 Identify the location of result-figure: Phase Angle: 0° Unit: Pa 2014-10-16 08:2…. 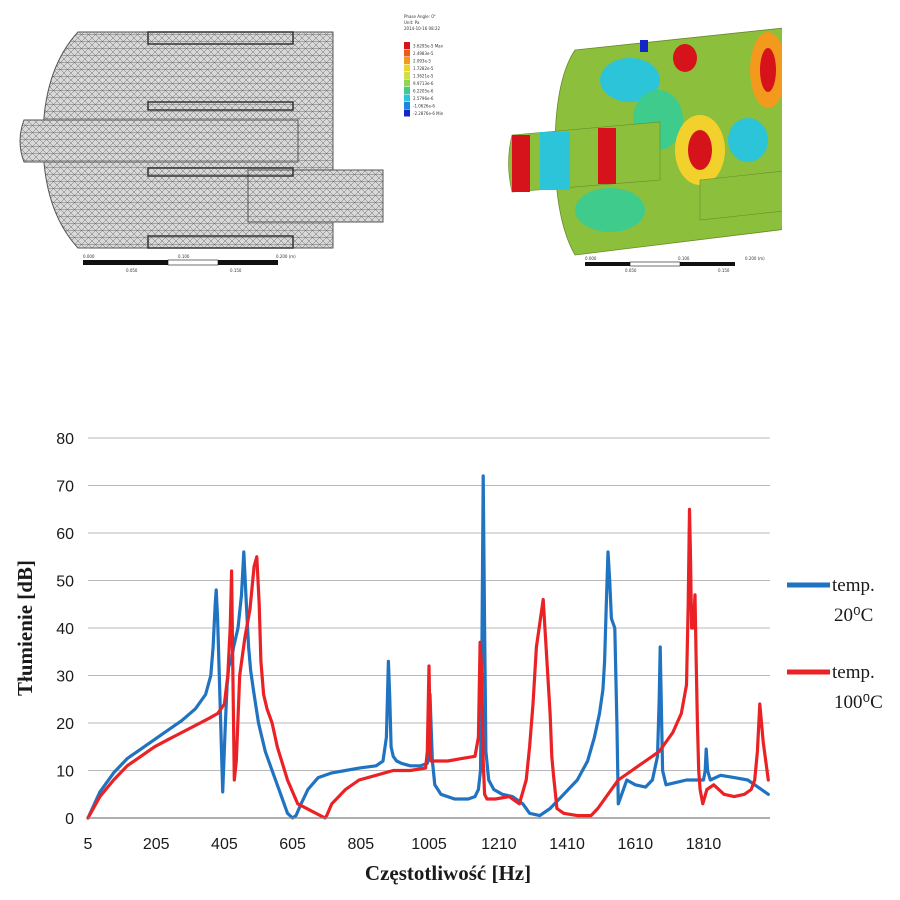
(591, 142).